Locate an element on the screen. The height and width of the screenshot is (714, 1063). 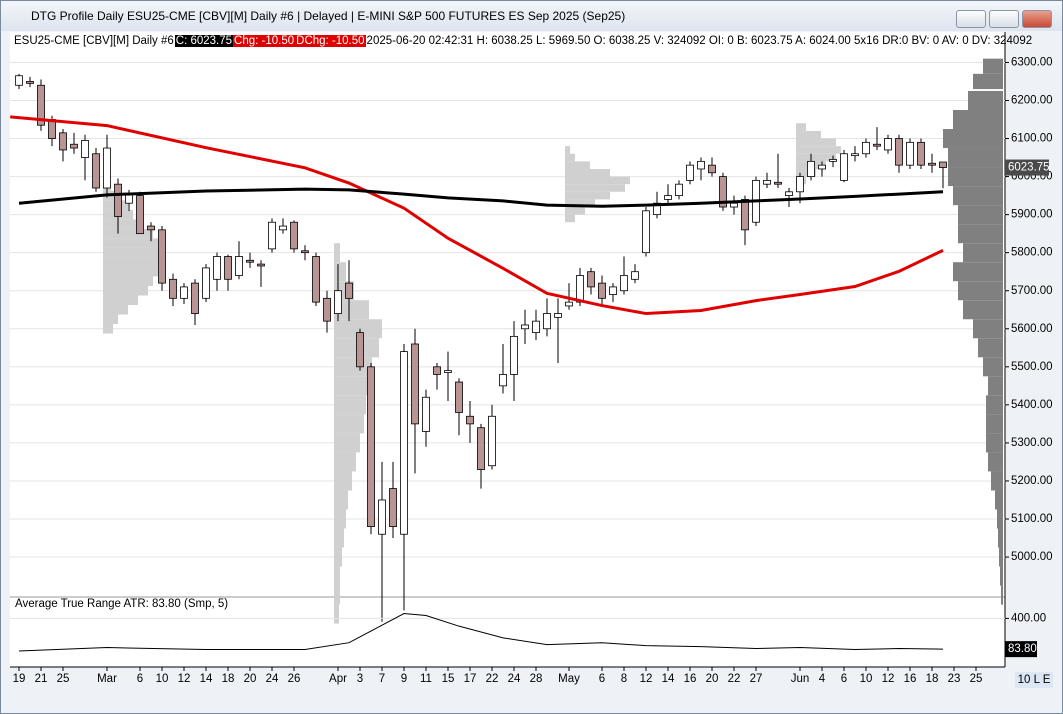
footer-label: 10 L E is located at coordinates (1034, 680).